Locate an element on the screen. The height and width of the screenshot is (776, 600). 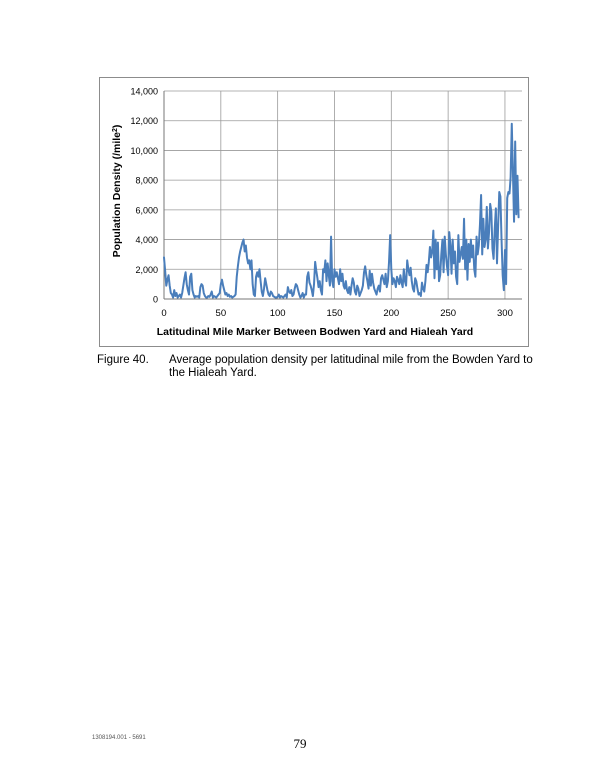
y-tick-label: 14,000 is located at coordinates (144, 92).